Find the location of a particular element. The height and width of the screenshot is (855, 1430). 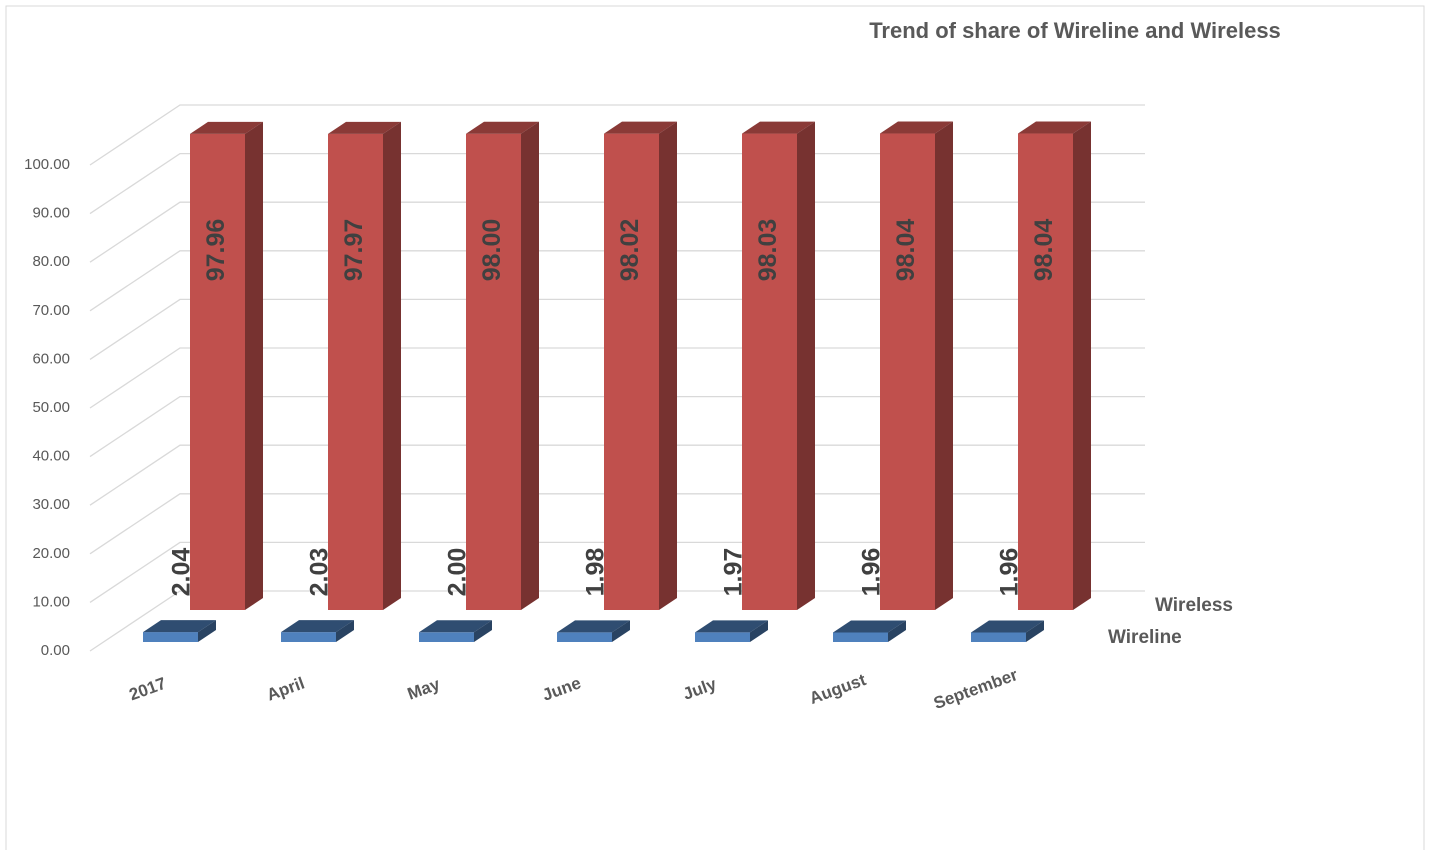

y-tick-label: 60.00 is located at coordinates (51, 358).